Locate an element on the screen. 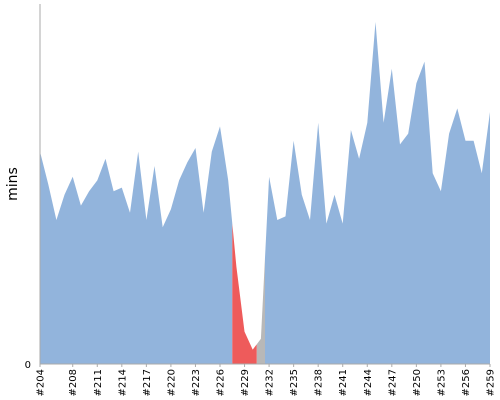 The image size is (500, 400). aborted-area is located at coordinates (260, 310).